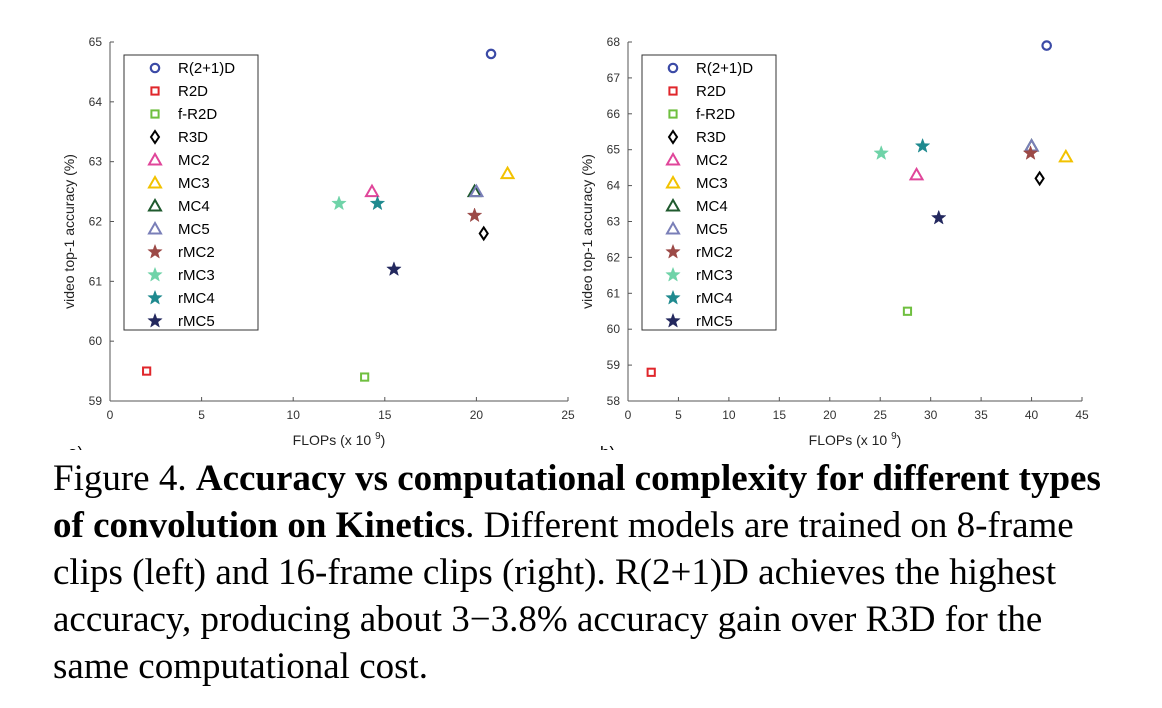 This screenshot has width=1162, height=708. What do you see at coordinates (614, 42) in the screenshot?
I see `y-tick-label: 68` at bounding box center [614, 42].